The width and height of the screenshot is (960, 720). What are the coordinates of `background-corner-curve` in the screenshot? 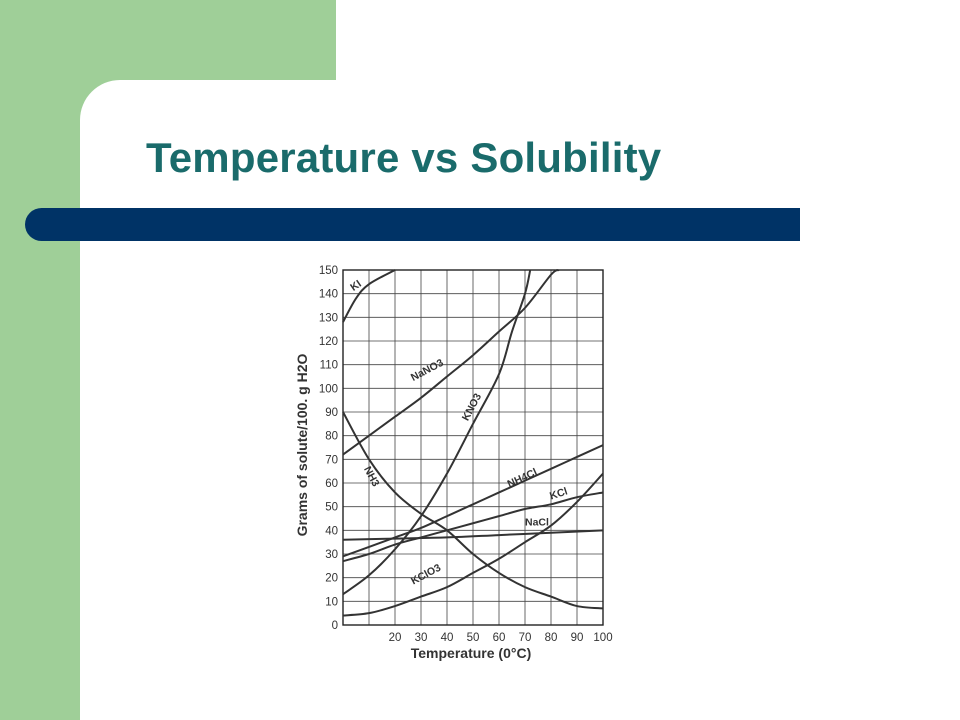 It's located at (120, 120).